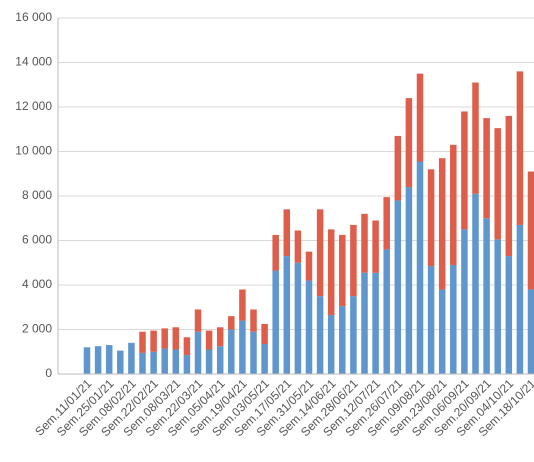  What do you see at coordinates (48, 373) in the screenshot?
I see `y-tick-label: 0` at bounding box center [48, 373].